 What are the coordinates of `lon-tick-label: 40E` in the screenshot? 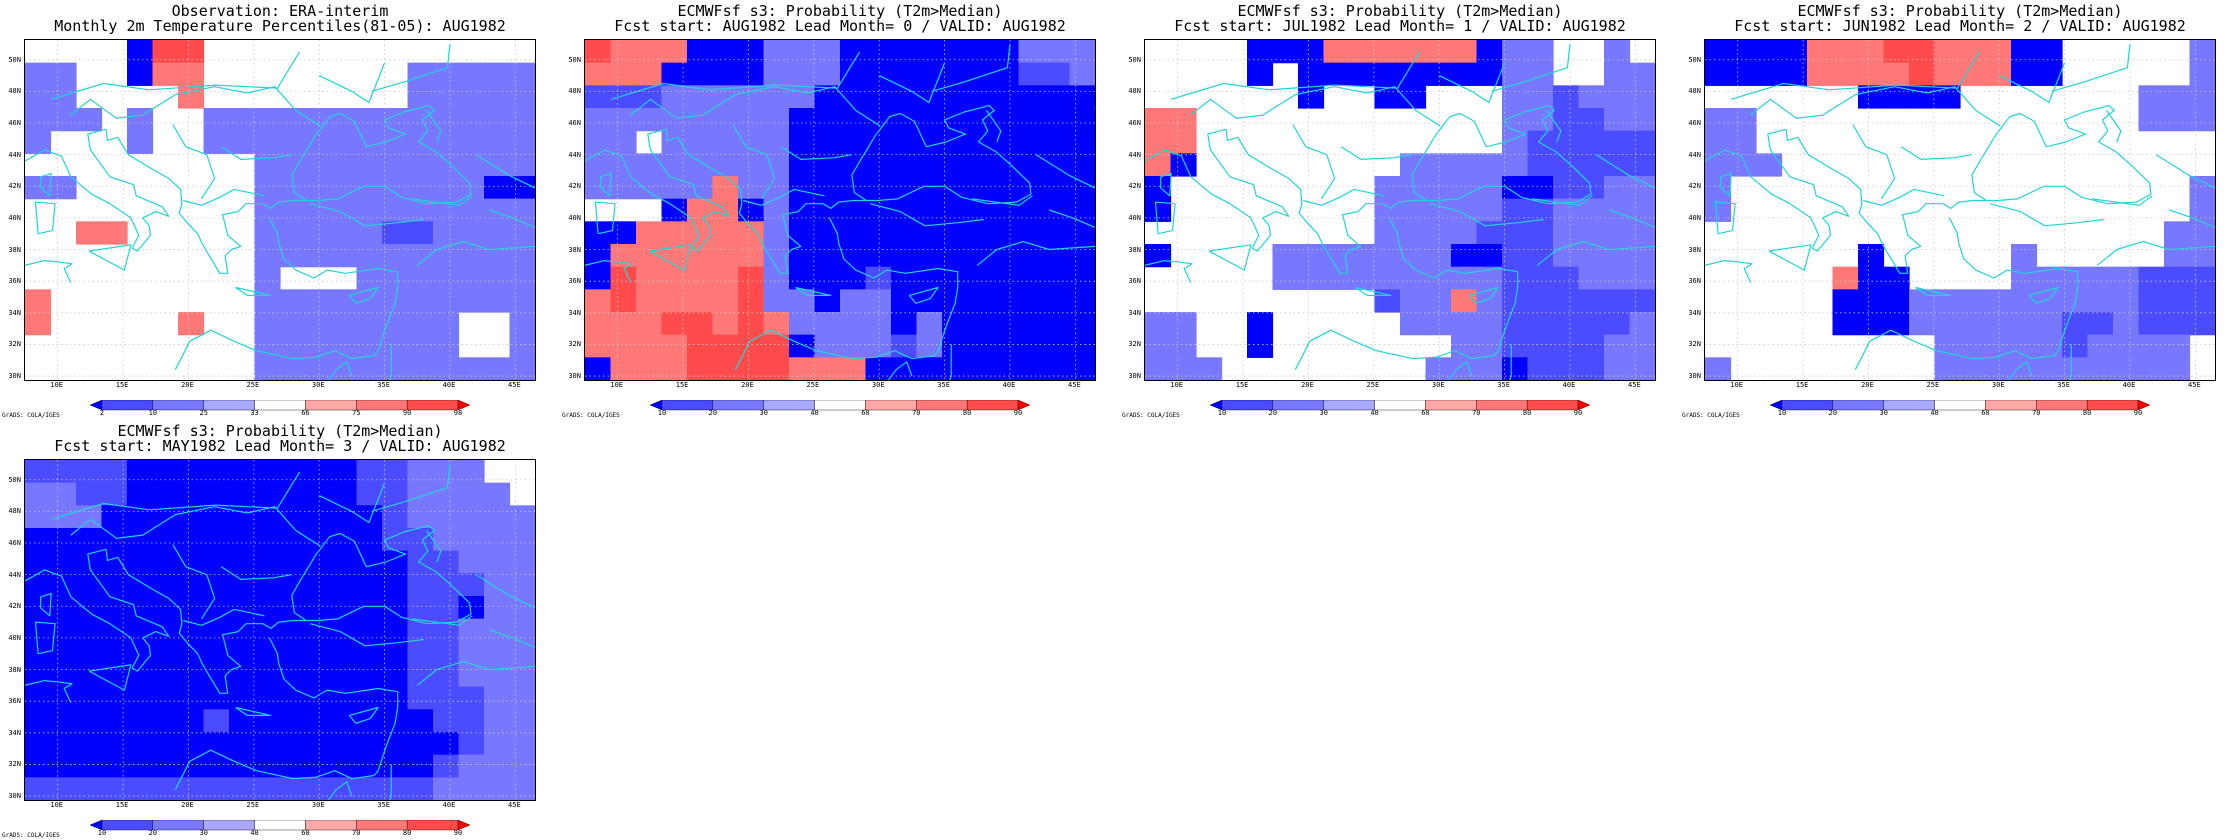 It's located at (1569, 385).